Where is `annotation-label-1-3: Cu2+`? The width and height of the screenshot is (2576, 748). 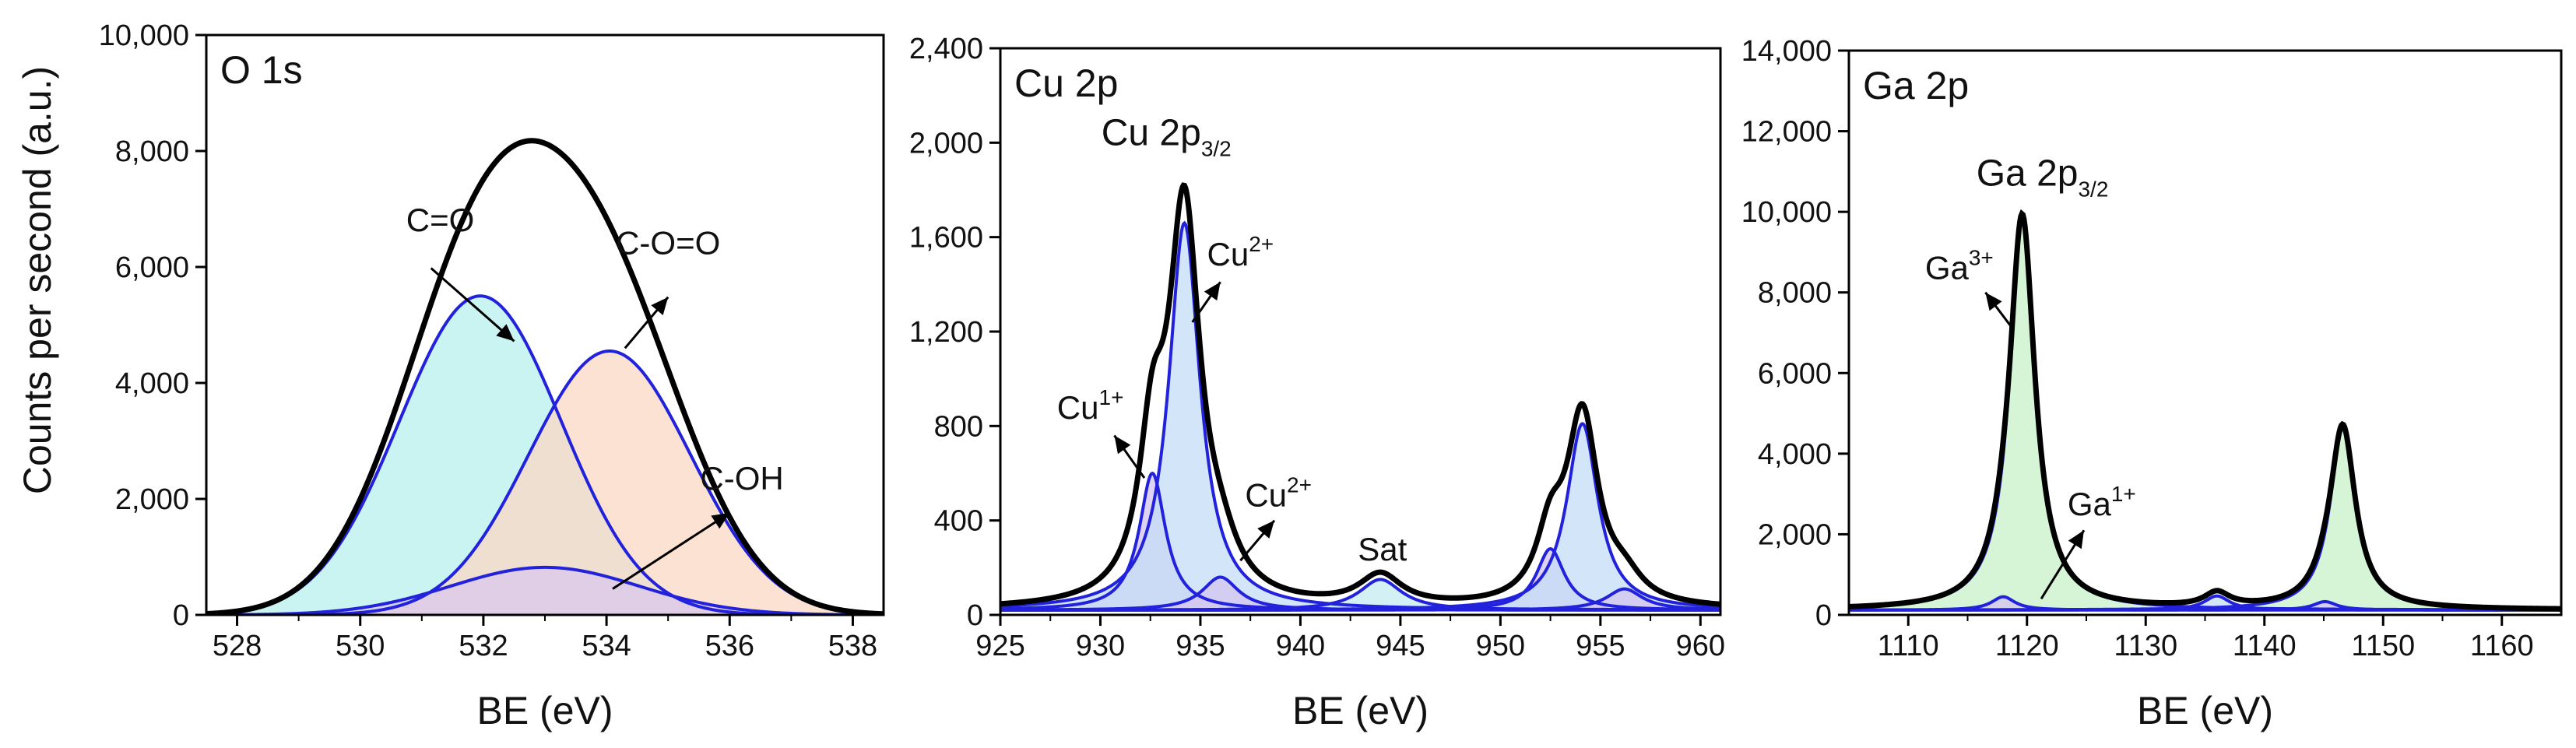
annotation-label-1-3: Cu2+ is located at coordinates (1278, 493).